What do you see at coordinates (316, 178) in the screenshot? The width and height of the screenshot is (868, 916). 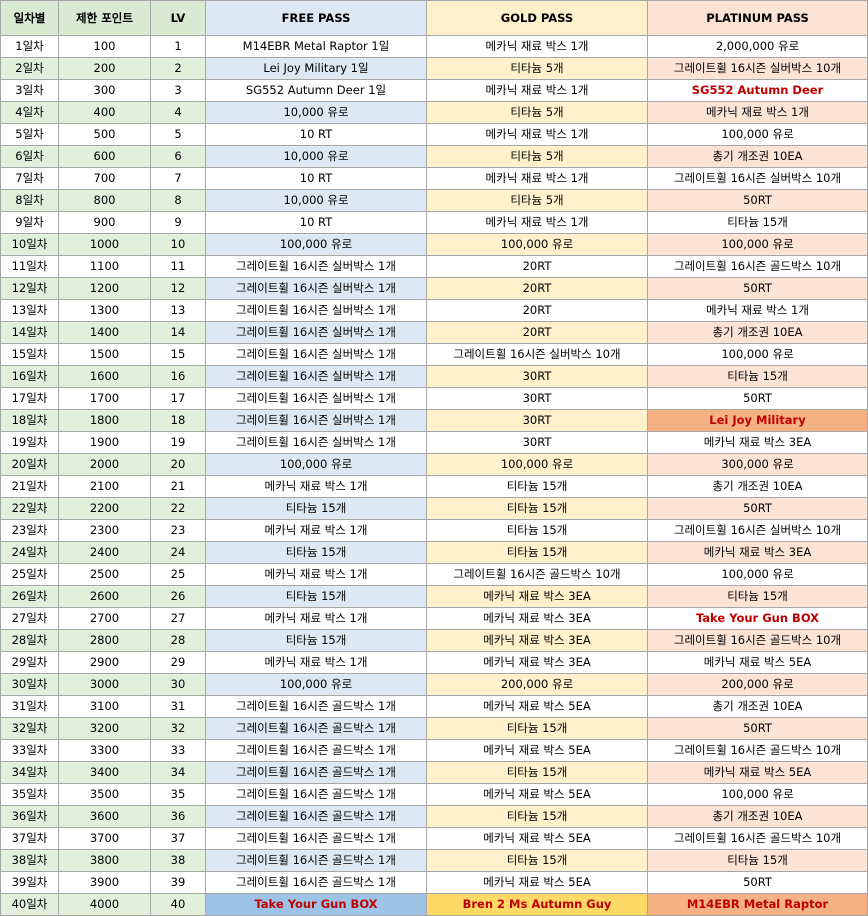 I see `free-pass-cell: 10 RT` at bounding box center [316, 178].